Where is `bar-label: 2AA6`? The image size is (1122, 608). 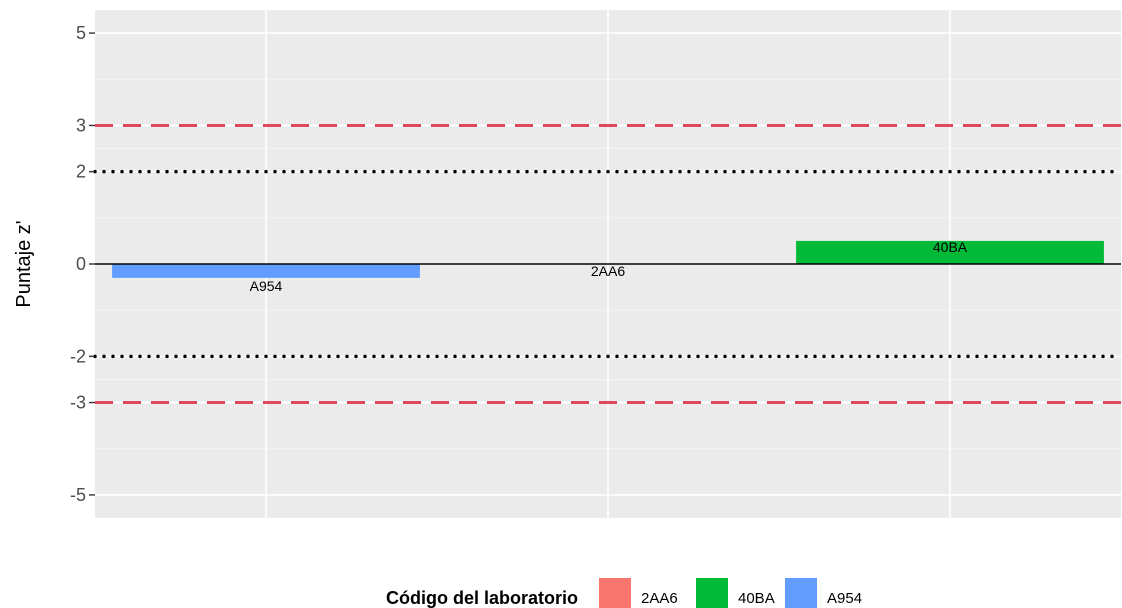 bar-label: 2AA6 is located at coordinates (608, 271).